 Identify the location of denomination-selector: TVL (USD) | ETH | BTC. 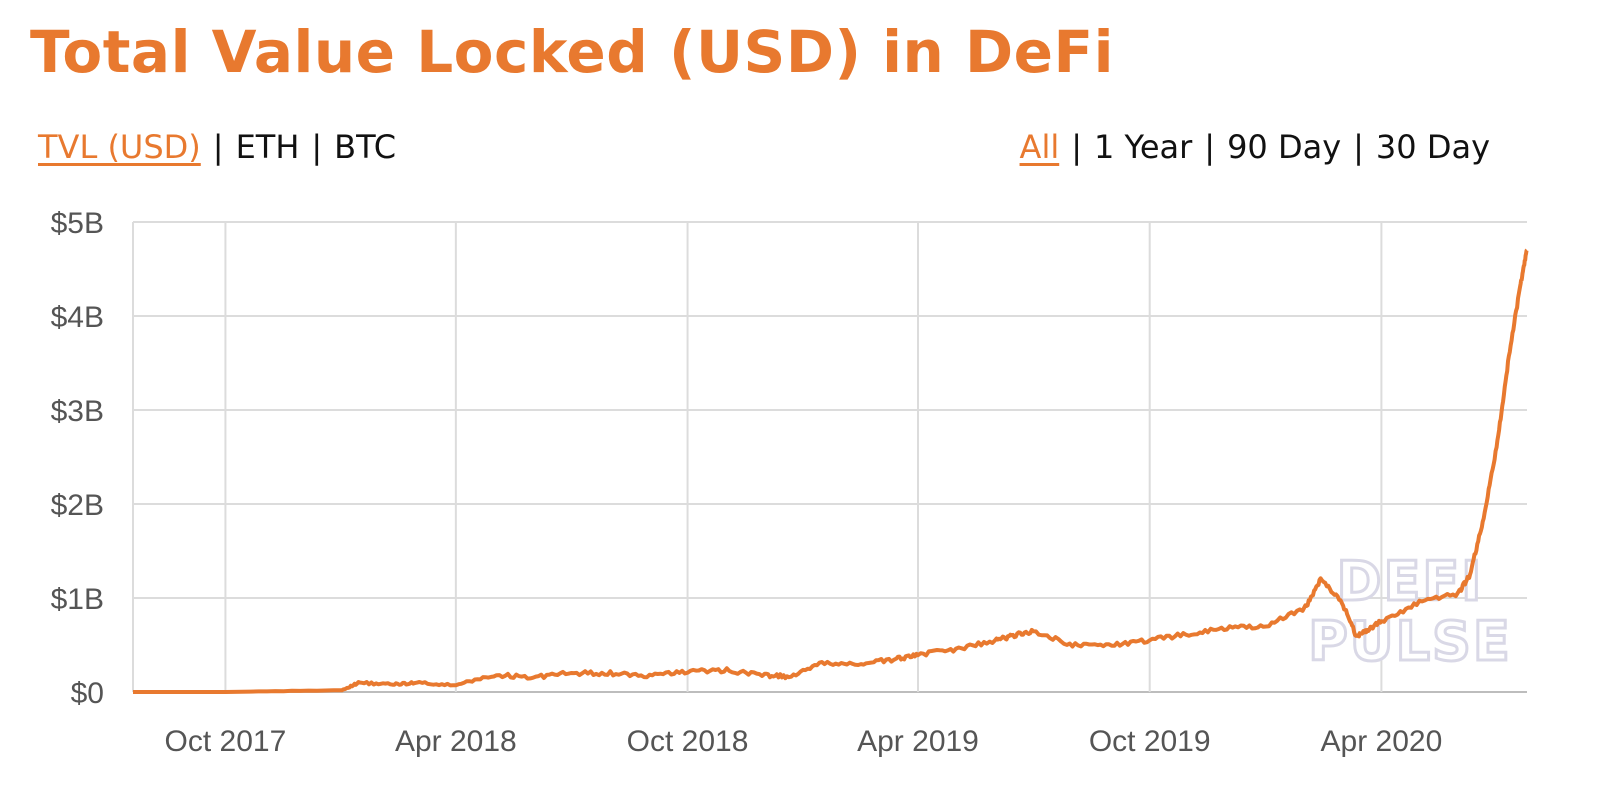
(217, 147).